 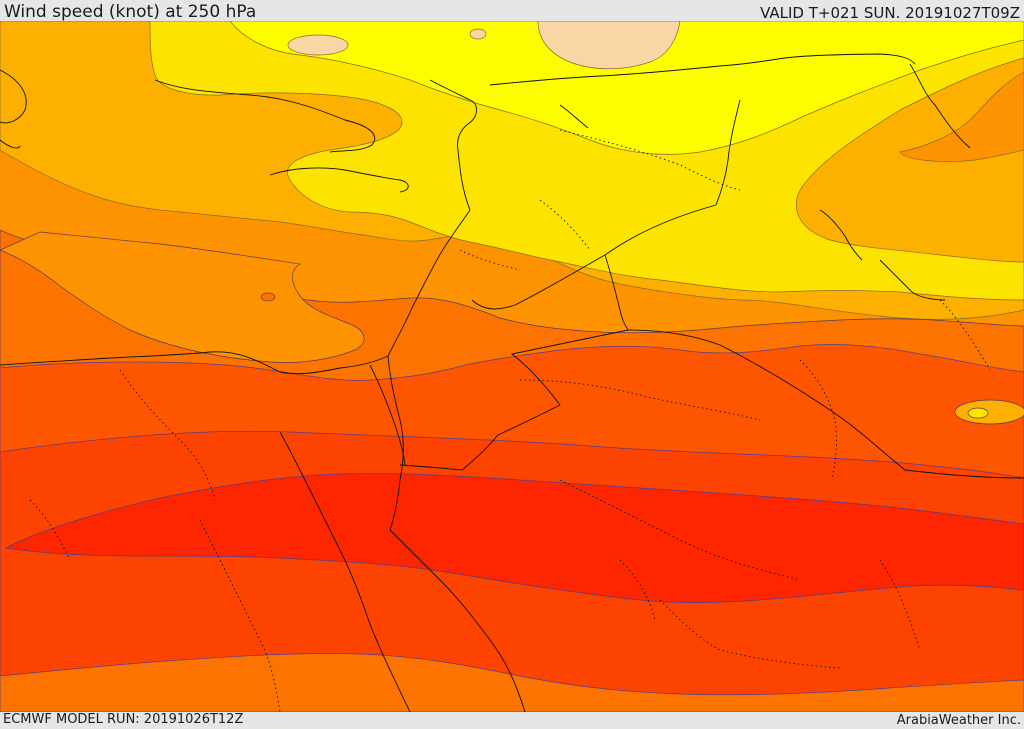 What do you see at coordinates (512, 682) in the screenshot?
I see `band-south-orange` at bounding box center [512, 682].